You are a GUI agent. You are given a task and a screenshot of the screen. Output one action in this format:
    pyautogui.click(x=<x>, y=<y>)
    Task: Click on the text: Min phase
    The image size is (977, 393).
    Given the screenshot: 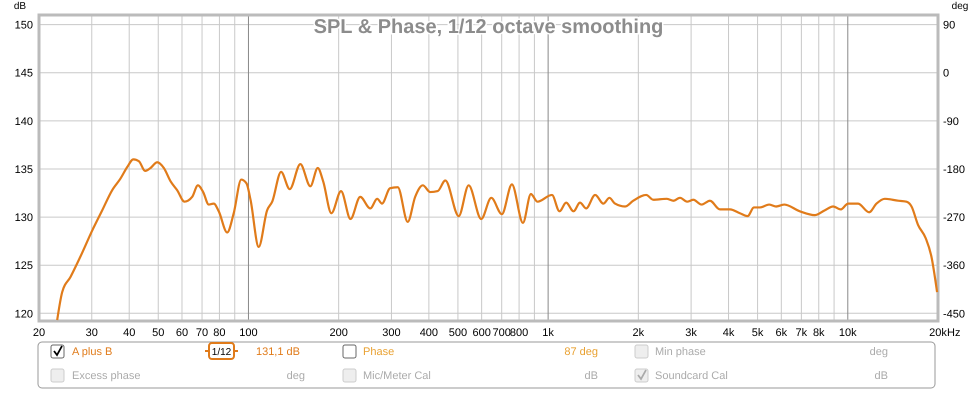 What is the action you would take?
    pyautogui.click(x=680, y=352)
    